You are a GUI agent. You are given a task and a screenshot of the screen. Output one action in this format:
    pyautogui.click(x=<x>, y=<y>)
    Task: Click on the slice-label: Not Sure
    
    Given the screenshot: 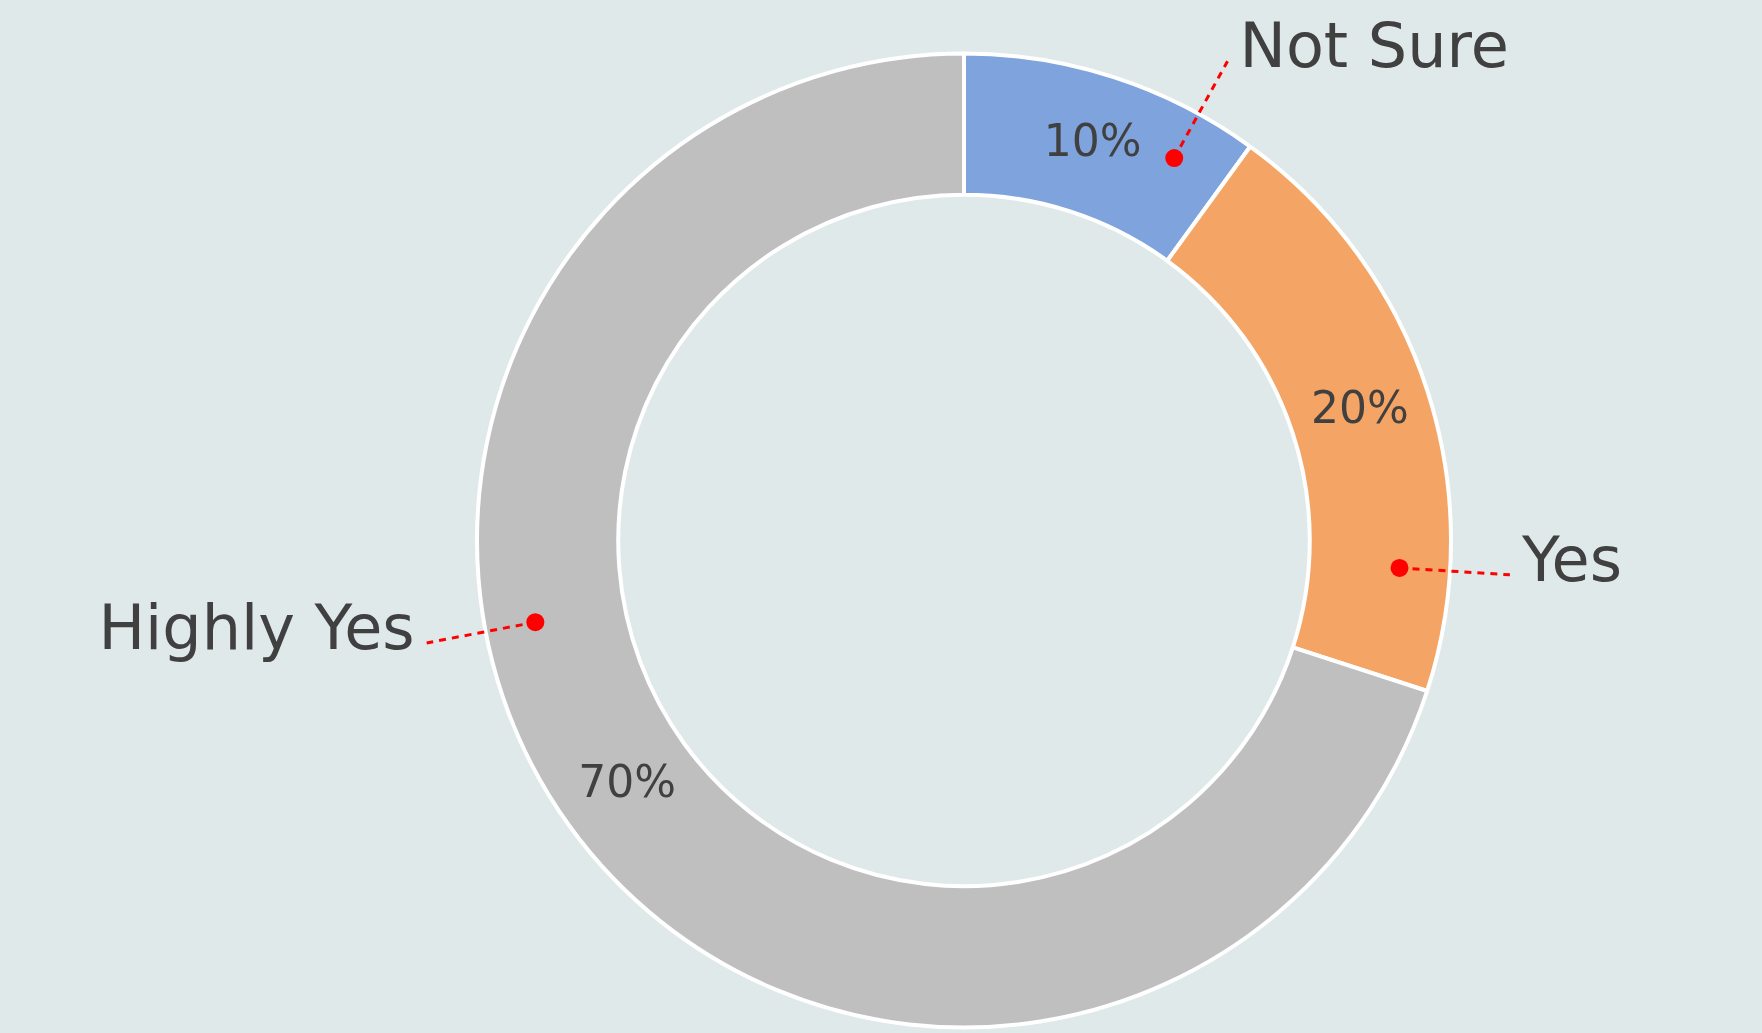 What is the action you would take?
    pyautogui.click(x=1374, y=46)
    